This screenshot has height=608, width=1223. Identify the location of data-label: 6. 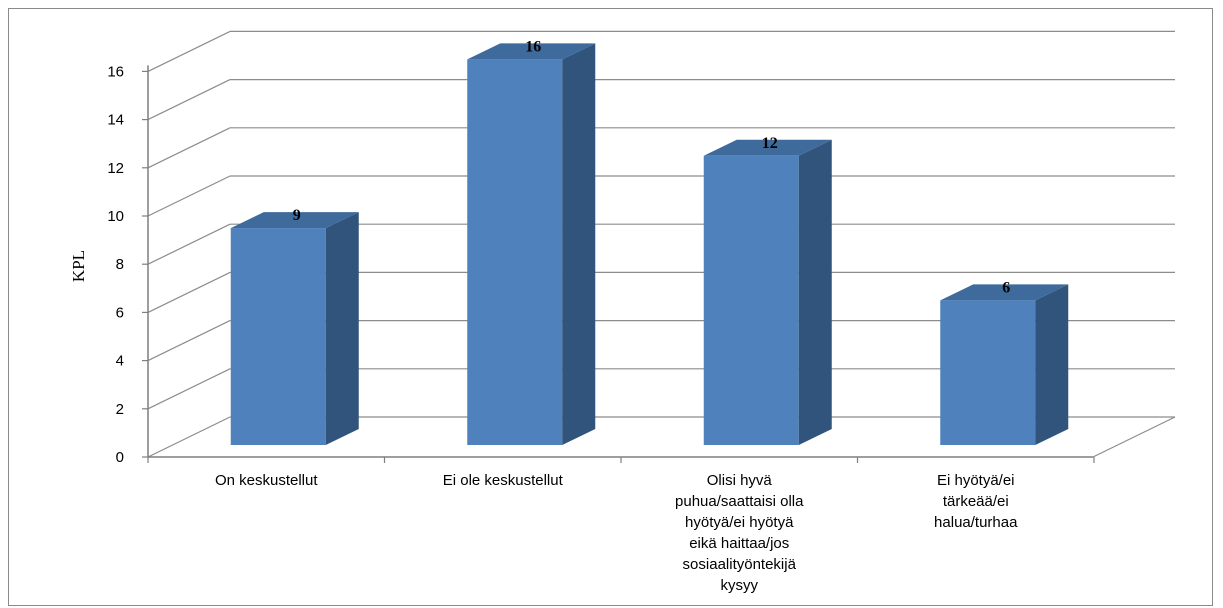
(1006, 287).